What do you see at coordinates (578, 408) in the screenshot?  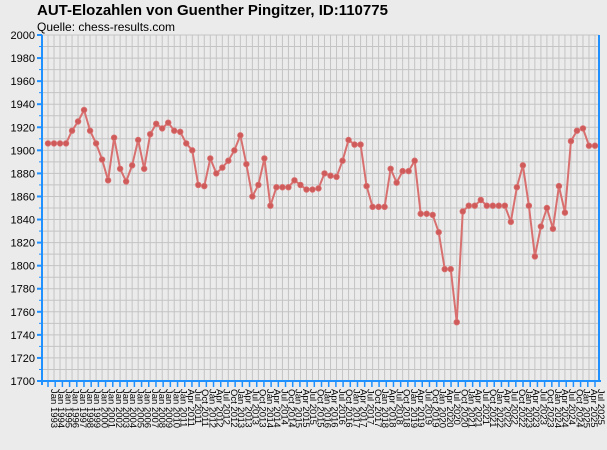 I see `x-tick-label: Oct 2024` at bounding box center [578, 408].